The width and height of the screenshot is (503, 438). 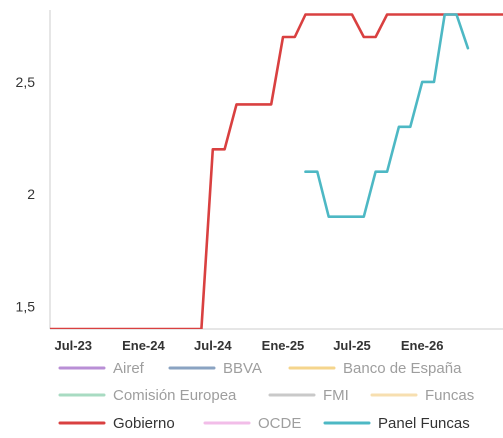 I want to click on legend-label: OCDE, so click(x=279, y=423).